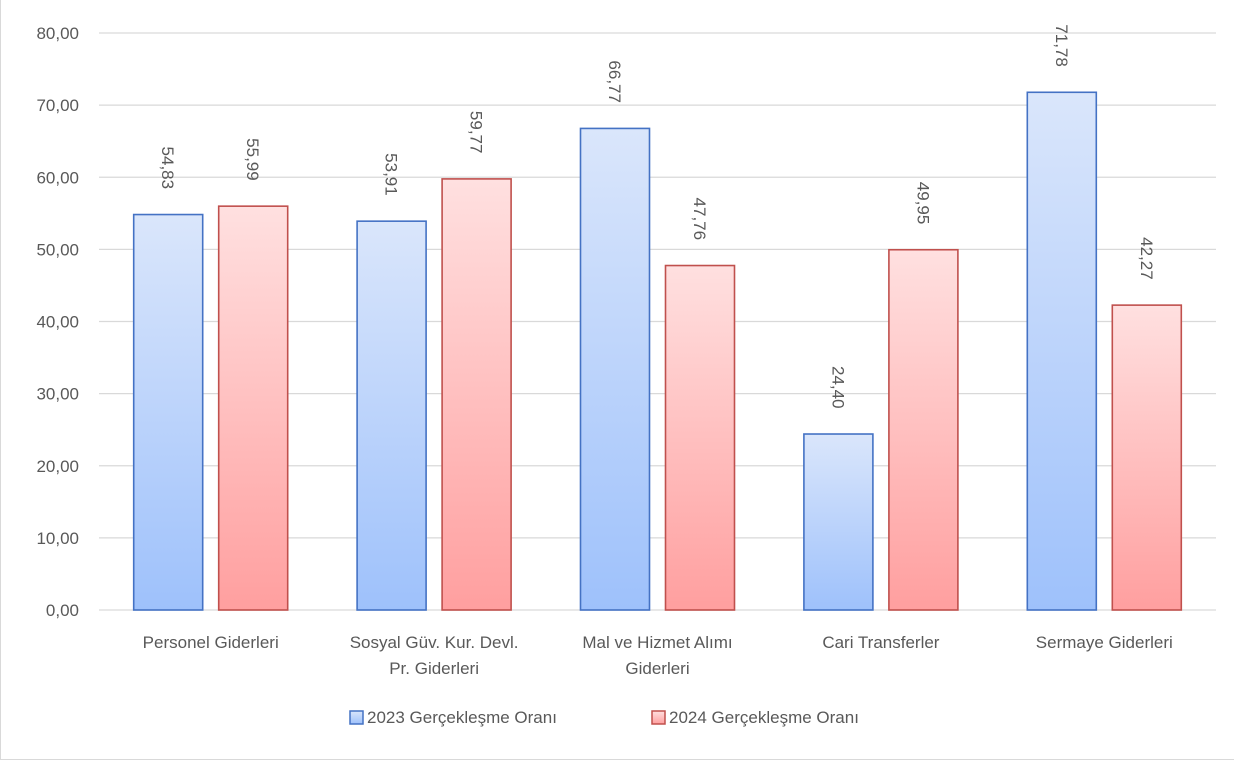  Describe the element at coordinates (462, 717) in the screenshot. I see `legend-label: 2023 Gerçekleşme Oranı` at that location.